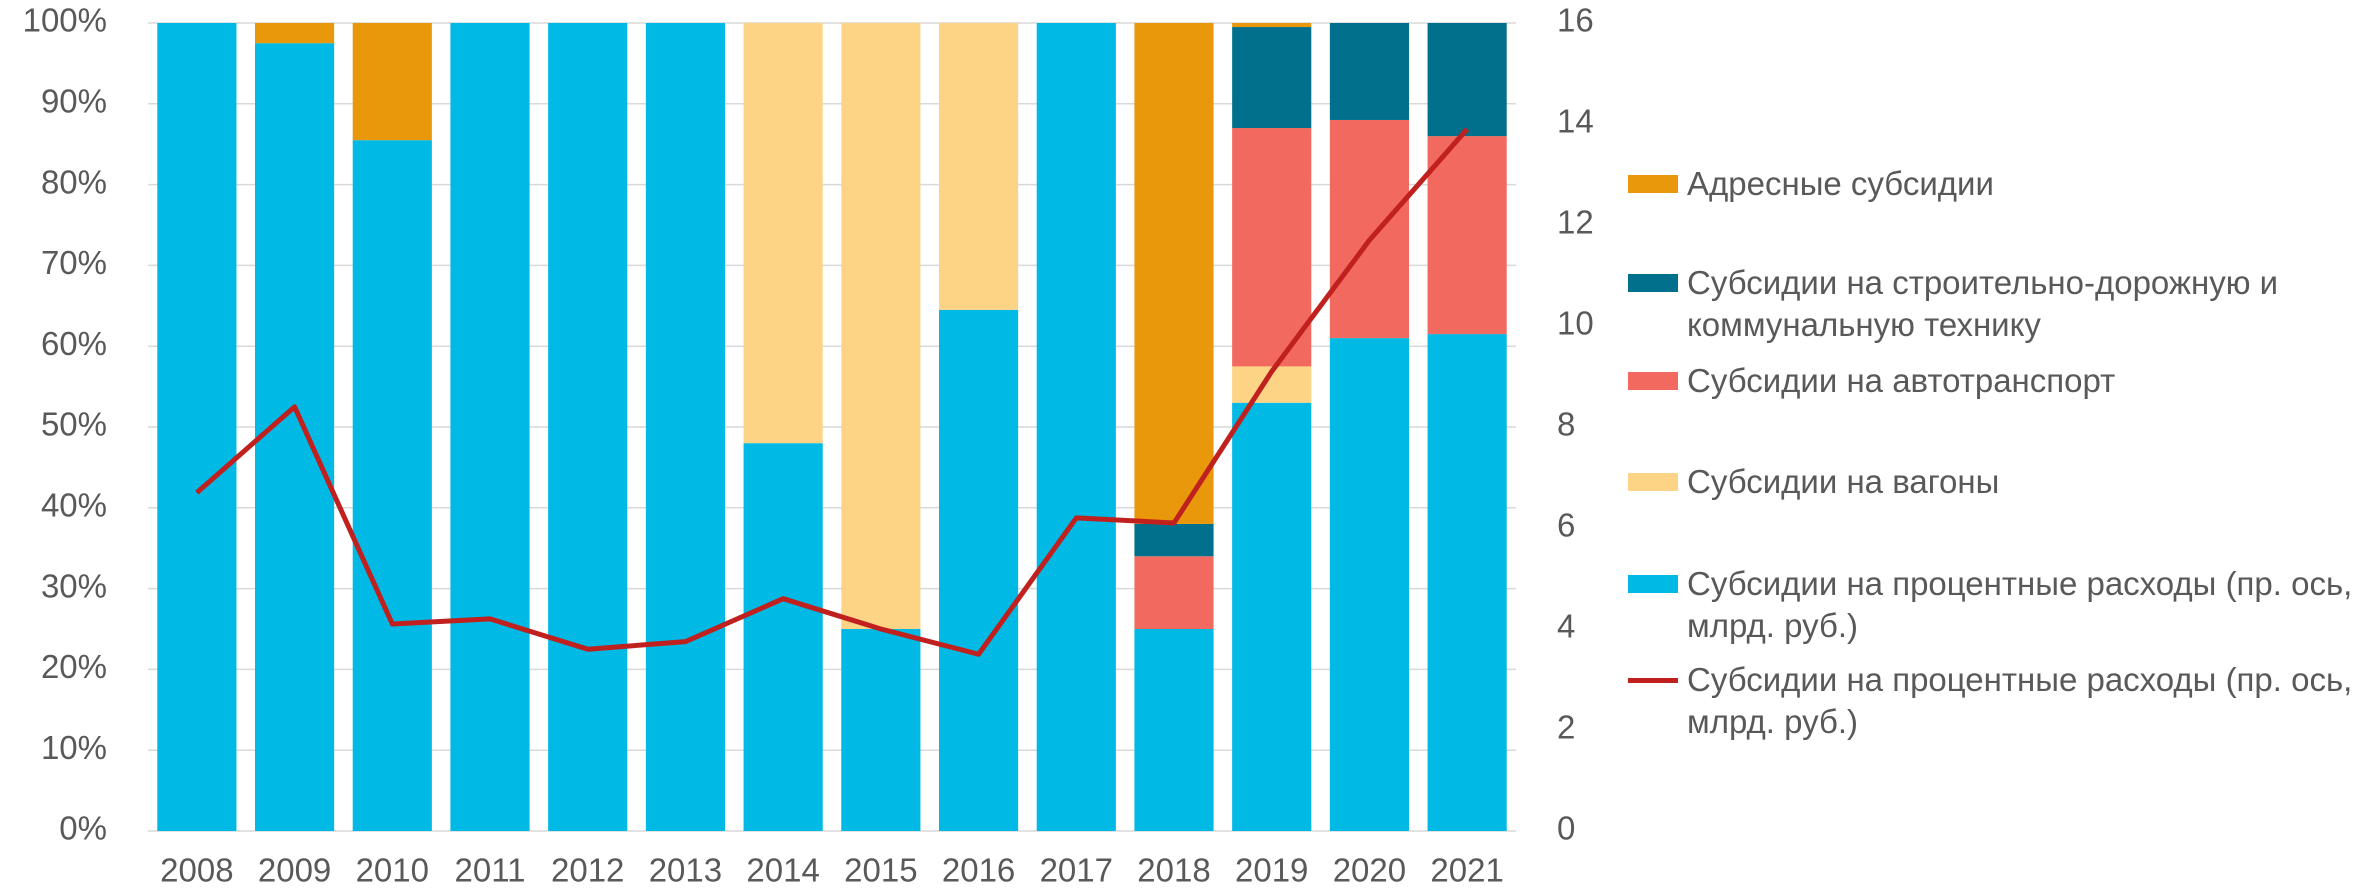  Describe the element at coordinates (1840, 183) in the screenshot. I see `legend-label: Адресные субсидии` at that location.